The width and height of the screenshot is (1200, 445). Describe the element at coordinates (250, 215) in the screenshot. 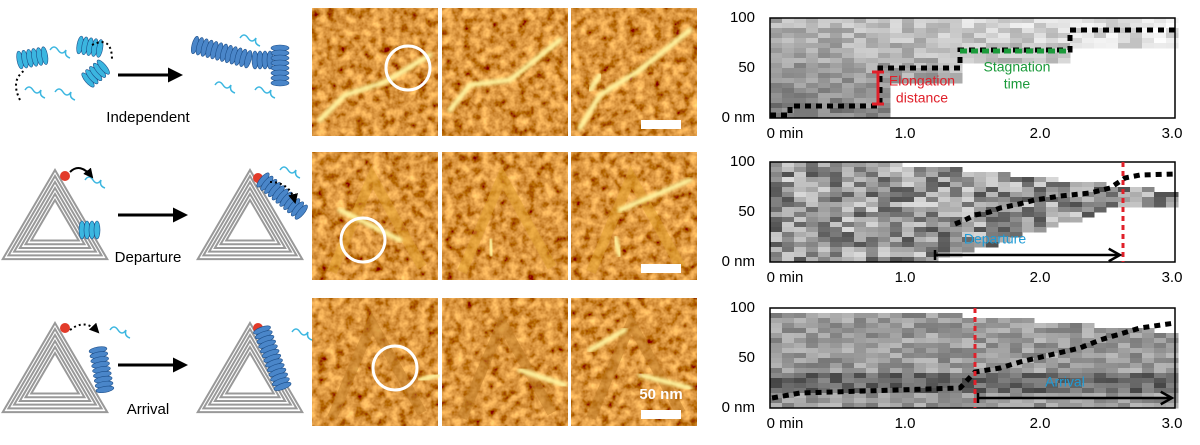

I see `origami-triangle` at that location.